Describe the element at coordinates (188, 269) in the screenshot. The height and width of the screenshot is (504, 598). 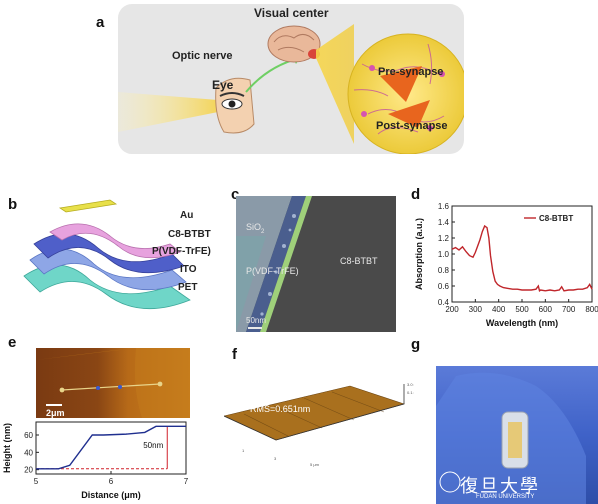
I see `layer-label-ito: ITO` at that location.